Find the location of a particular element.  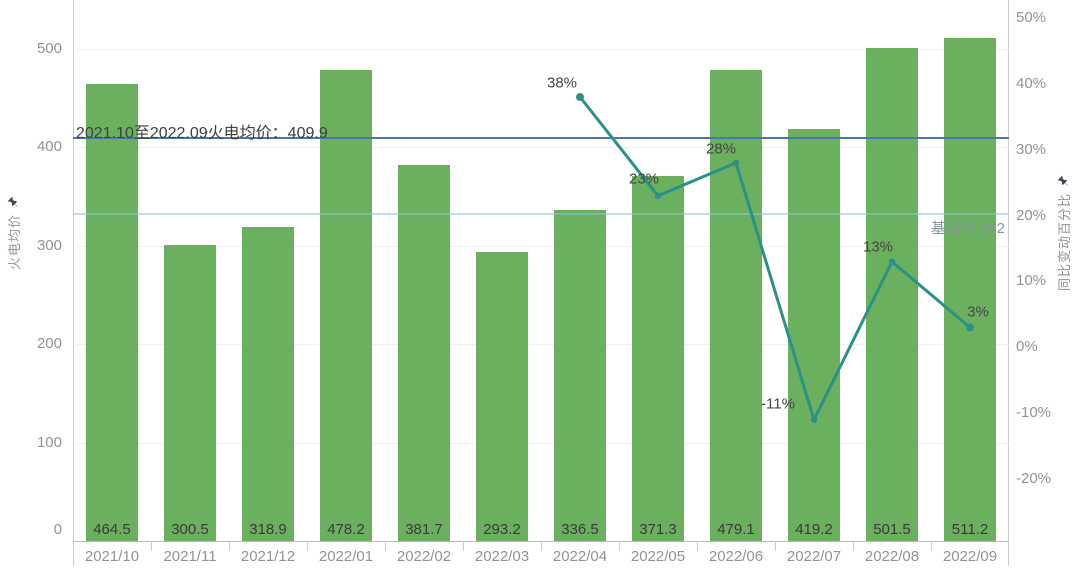

x-tick-label: 2022/01 is located at coordinates (346, 556).